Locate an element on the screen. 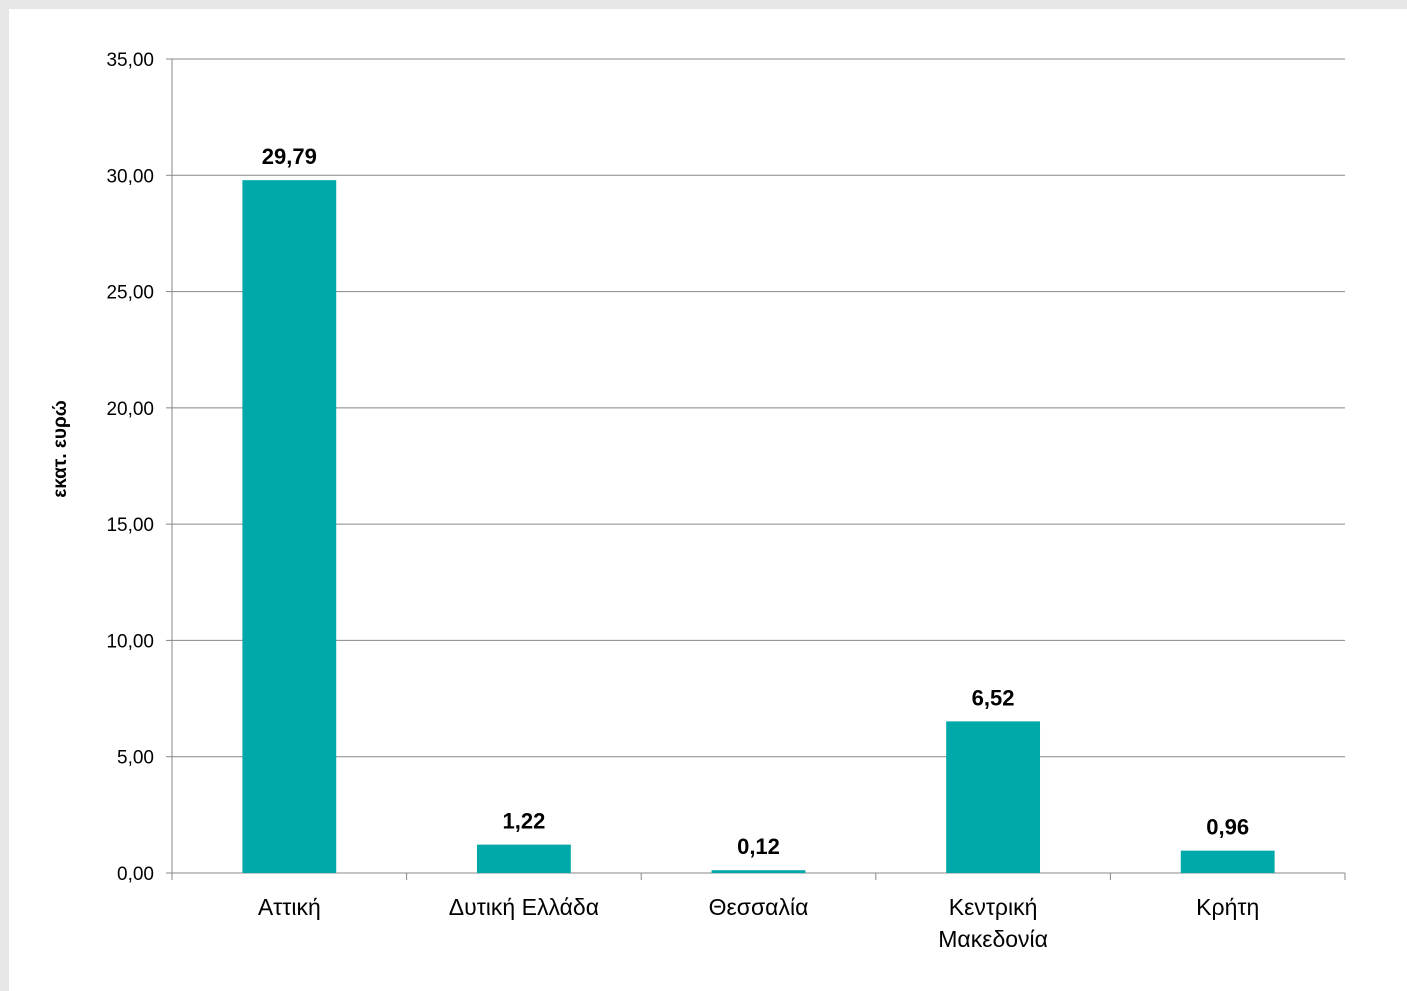 This screenshot has width=1407, height=991. x-category-label: Θεσσαλία is located at coordinates (759, 907).